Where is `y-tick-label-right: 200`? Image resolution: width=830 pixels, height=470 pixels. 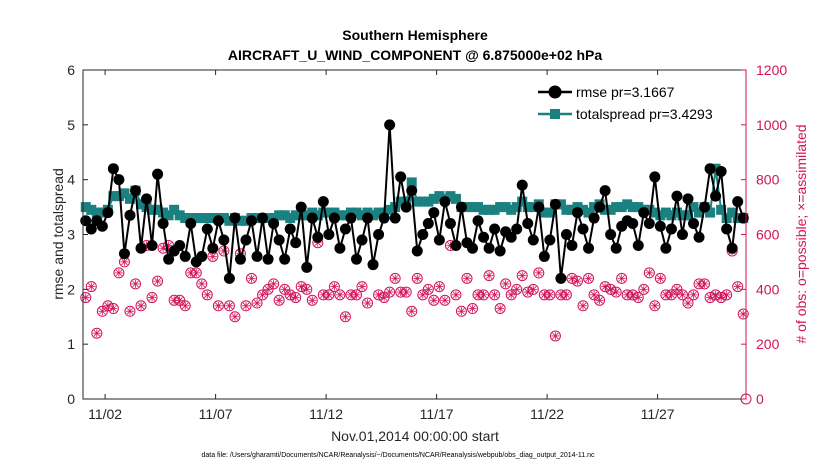
y-tick-label-right: 200 is located at coordinates (768, 344).